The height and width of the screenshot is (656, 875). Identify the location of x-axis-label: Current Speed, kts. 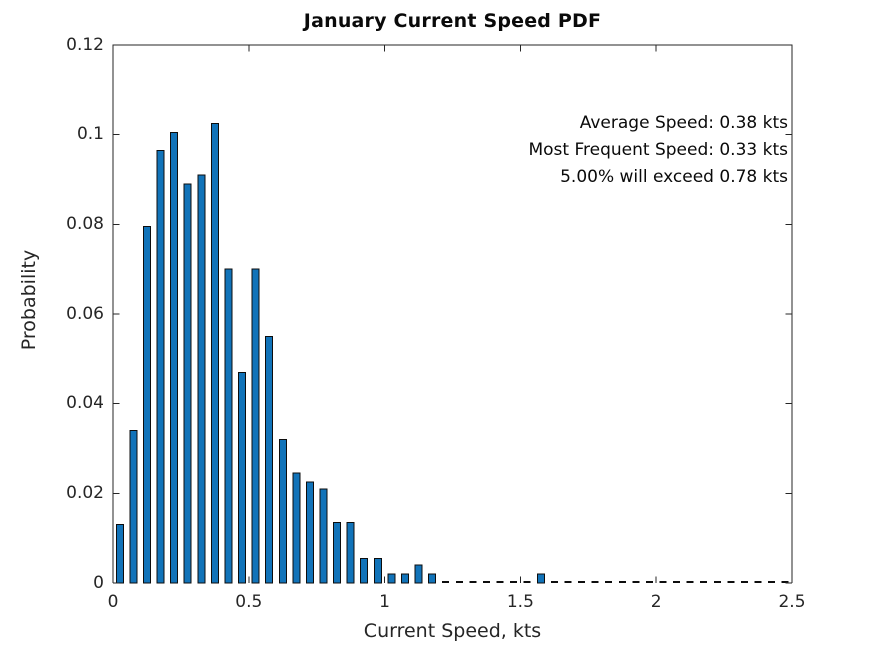
(452, 631).